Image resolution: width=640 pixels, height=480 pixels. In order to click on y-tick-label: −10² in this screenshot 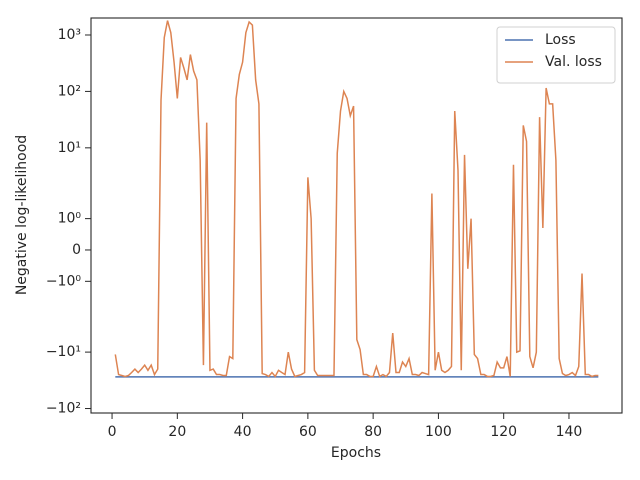, I will do `click(63, 409)`.